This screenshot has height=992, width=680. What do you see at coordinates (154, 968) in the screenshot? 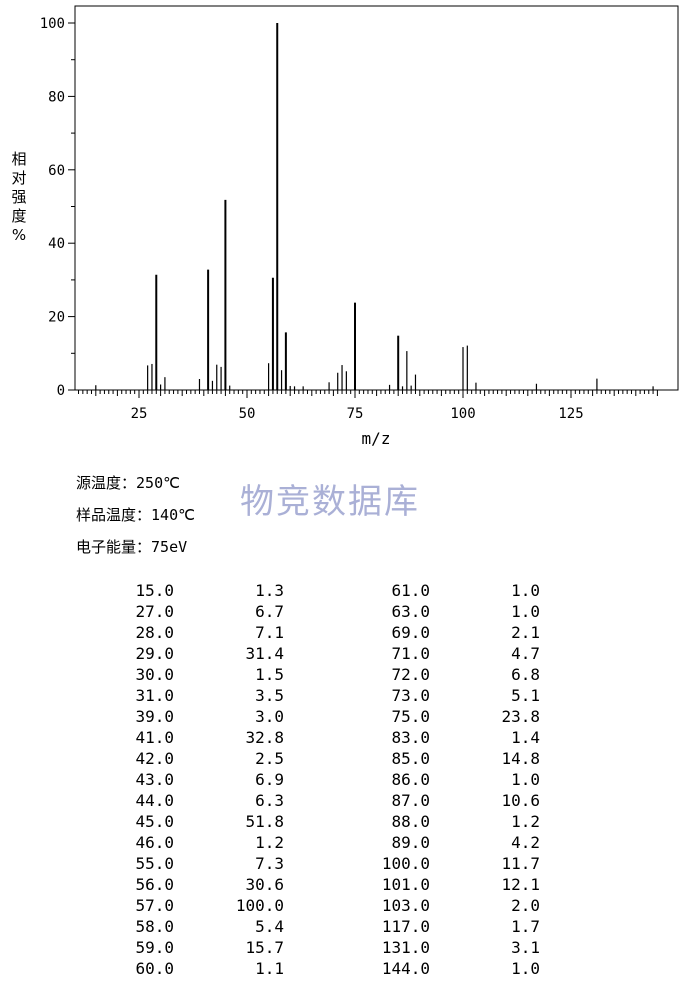
I see `peak-mz: 60.0` at bounding box center [154, 968].